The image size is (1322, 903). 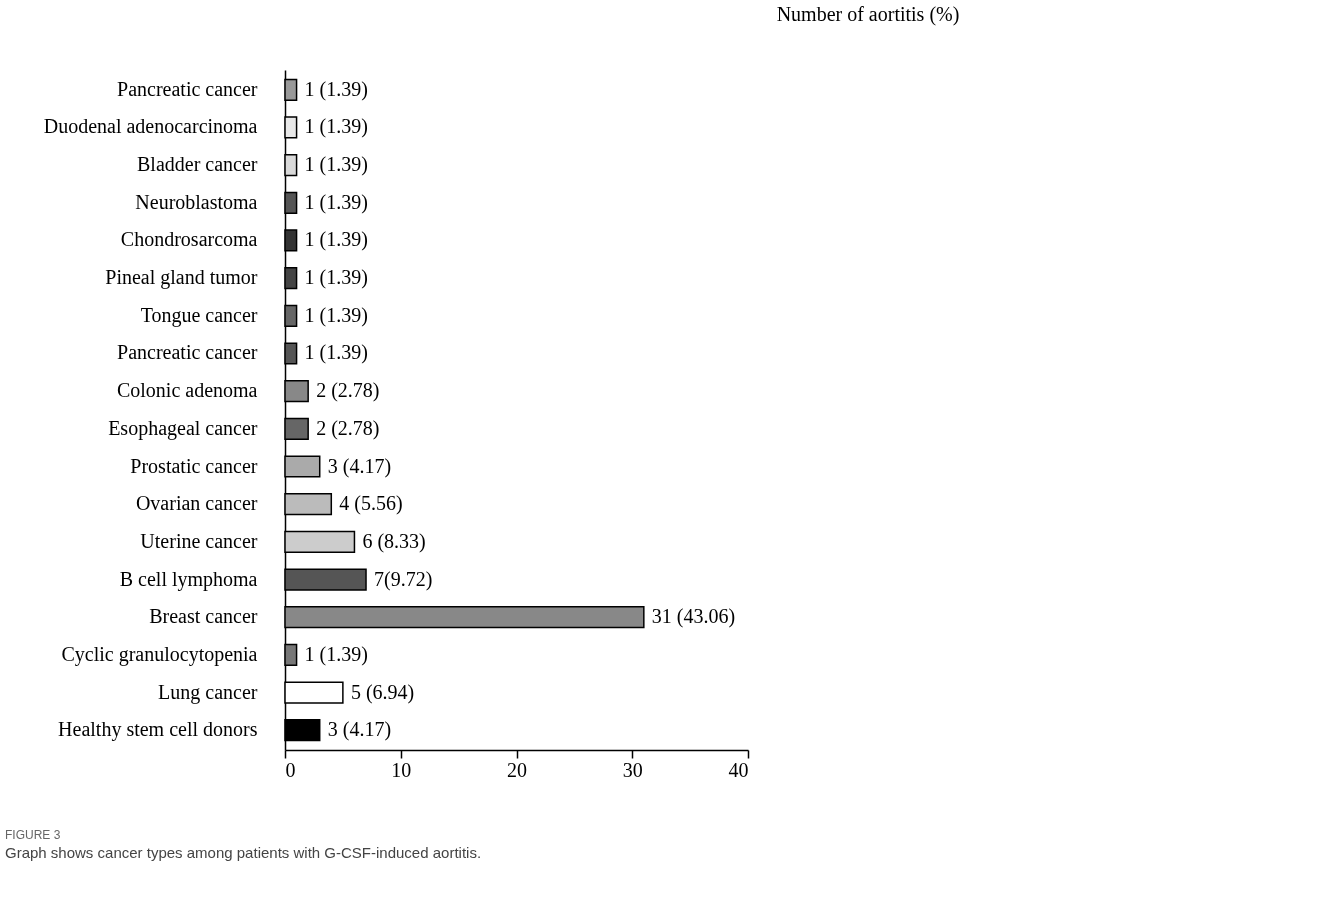 I want to click on y-tick-label: Tongue cancer, so click(x=199, y=315).